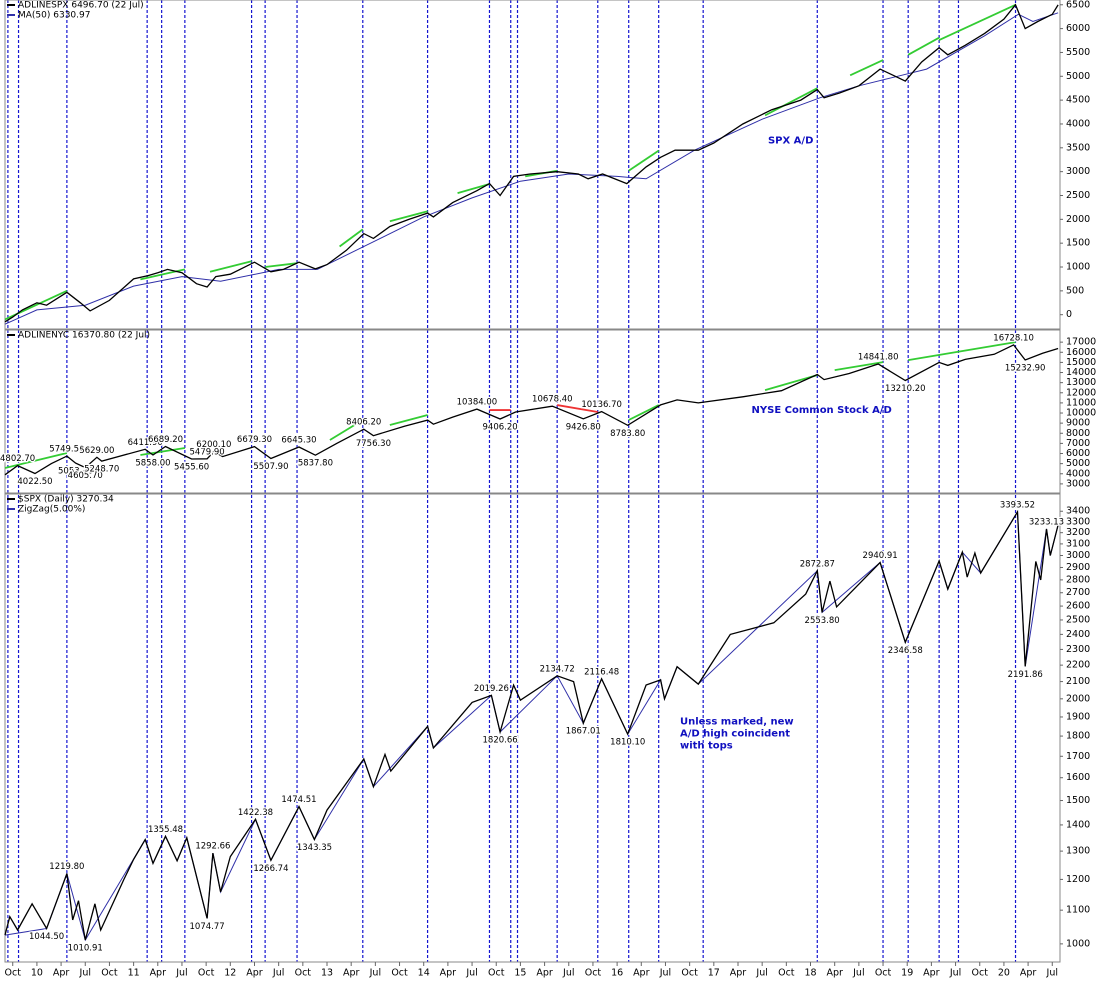  Describe the element at coordinates (66, 500) in the screenshot. I see `legend-label: $SPX (Daily) 3270.34` at that location.